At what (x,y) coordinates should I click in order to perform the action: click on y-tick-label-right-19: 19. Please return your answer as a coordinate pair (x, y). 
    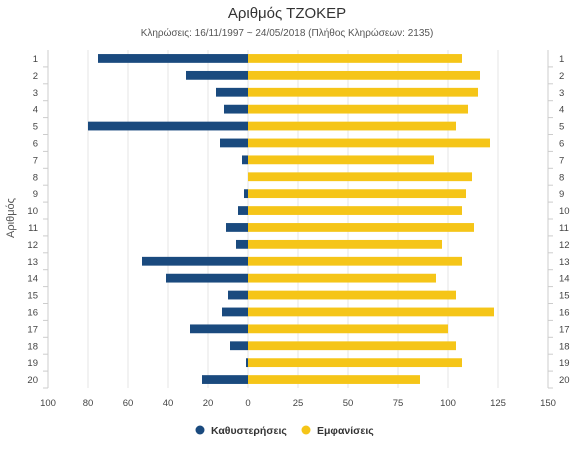
    Looking at the image, I should click on (564, 363).